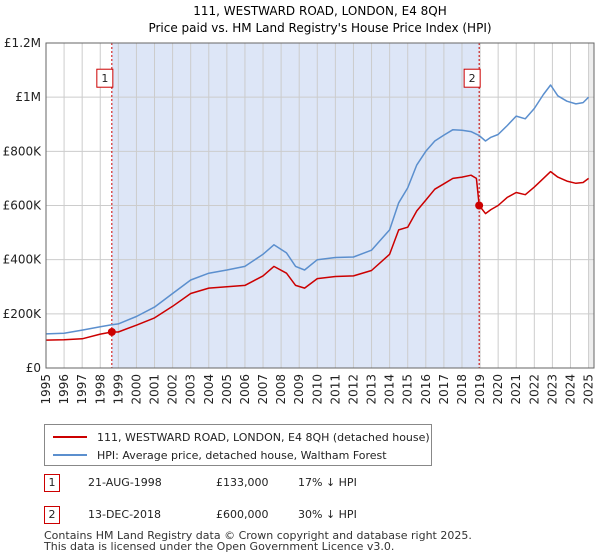 The height and width of the screenshot is (560, 600). I want to click on x-tick-label: 1998, so click(100, 389).